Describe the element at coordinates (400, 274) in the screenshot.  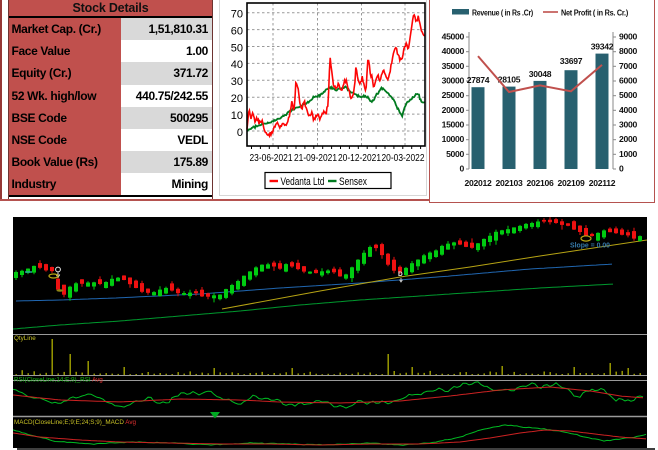
I see `svg-text: D` at that location.